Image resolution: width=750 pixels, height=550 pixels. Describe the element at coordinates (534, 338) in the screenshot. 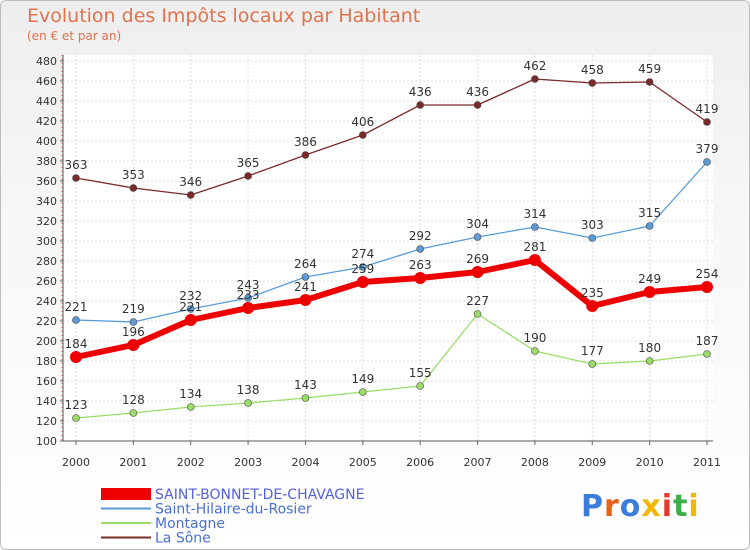

I see `data-label: 190` at that location.